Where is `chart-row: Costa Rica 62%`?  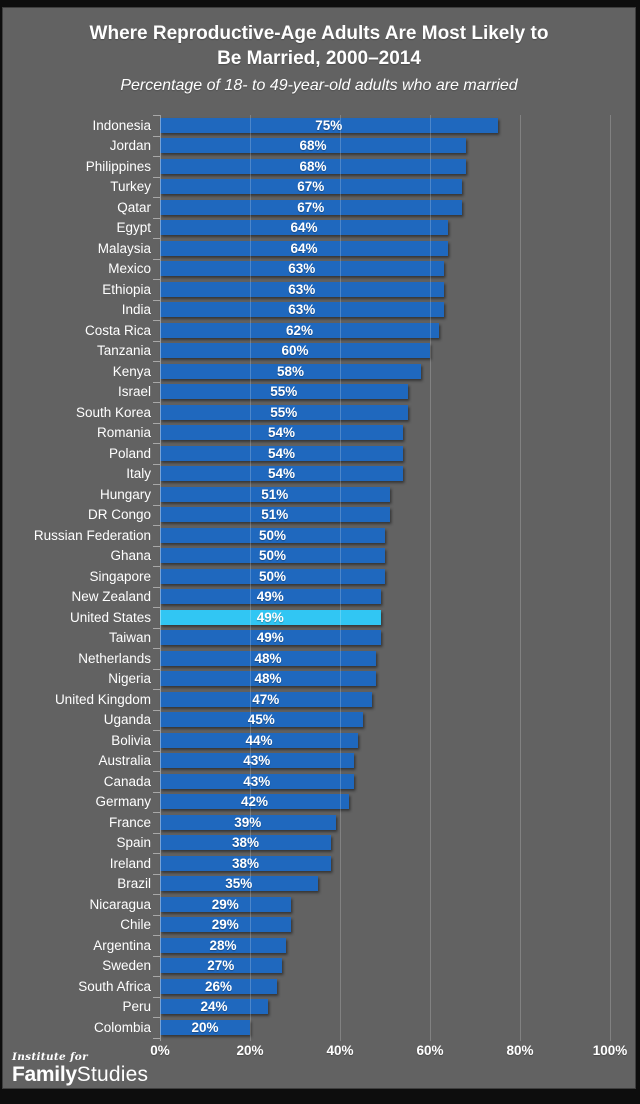 chart-row: Costa Rica 62% is located at coordinates (319, 330).